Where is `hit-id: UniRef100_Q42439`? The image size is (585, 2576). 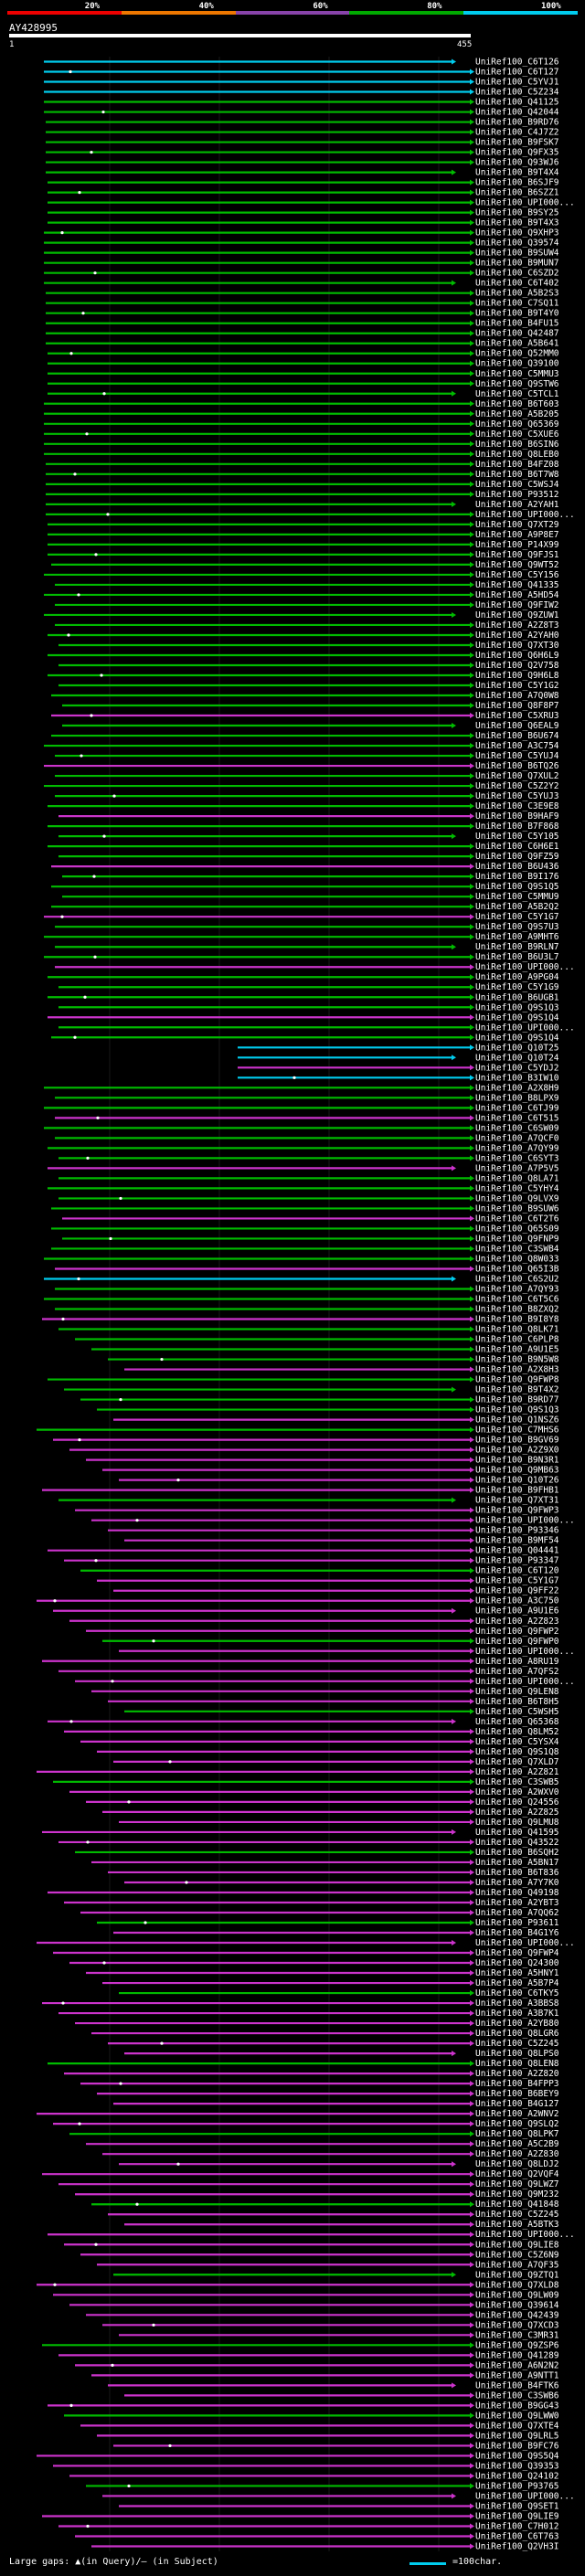
hit-id: UniRef100_Q42439 is located at coordinates (517, 2315).